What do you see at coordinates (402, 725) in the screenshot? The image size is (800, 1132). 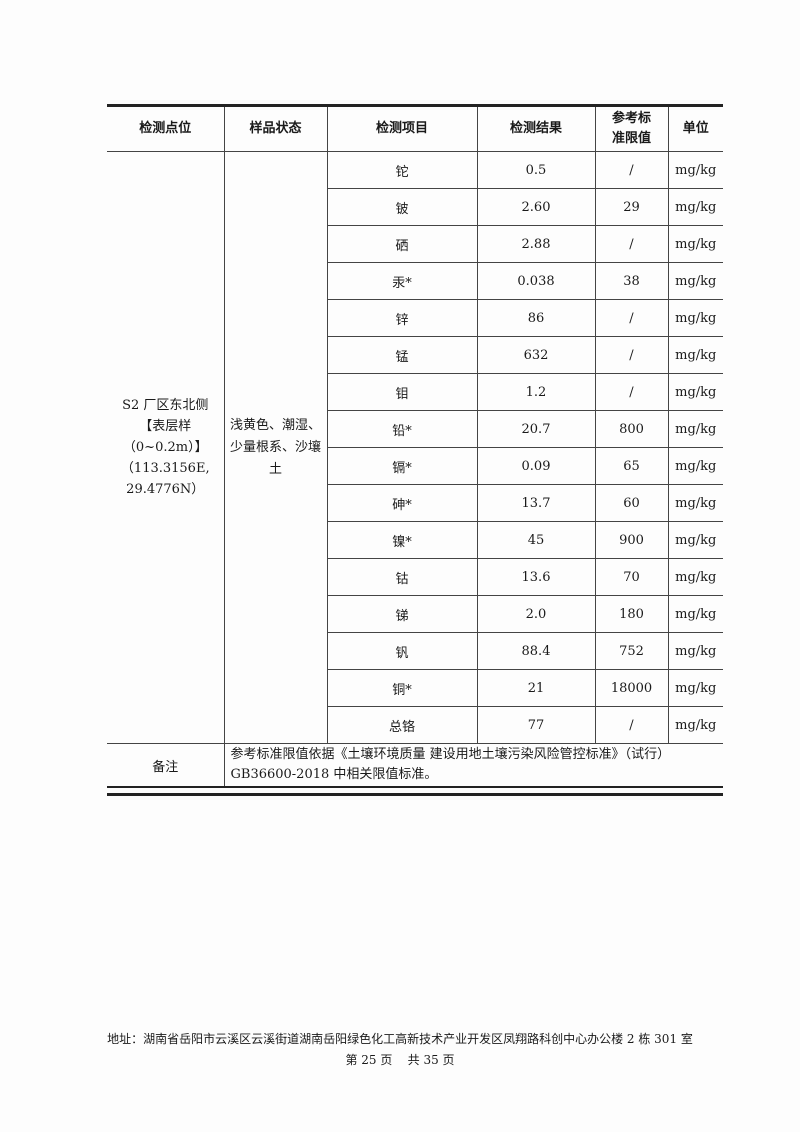 I see `item-cell: 总铬` at bounding box center [402, 725].